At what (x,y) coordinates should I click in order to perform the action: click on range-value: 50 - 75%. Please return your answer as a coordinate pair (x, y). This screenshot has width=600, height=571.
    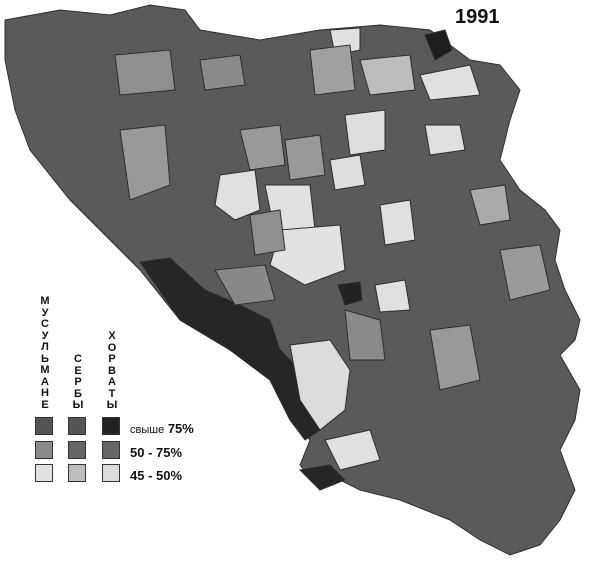
    Looking at the image, I should click on (156, 452).